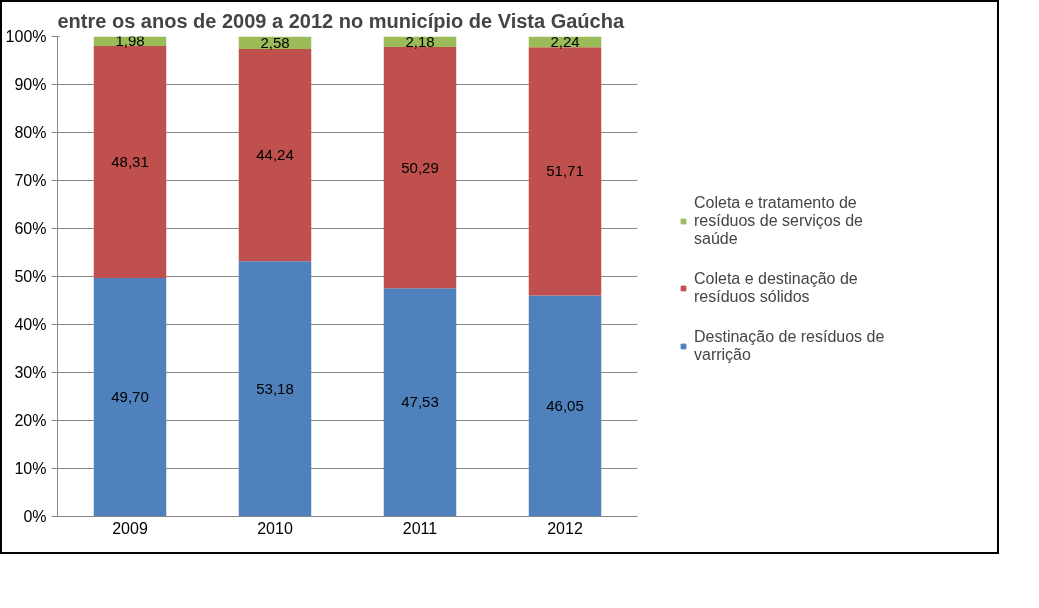 The width and height of the screenshot is (1039, 608). I want to click on data-label: 47,53, so click(420, 402).